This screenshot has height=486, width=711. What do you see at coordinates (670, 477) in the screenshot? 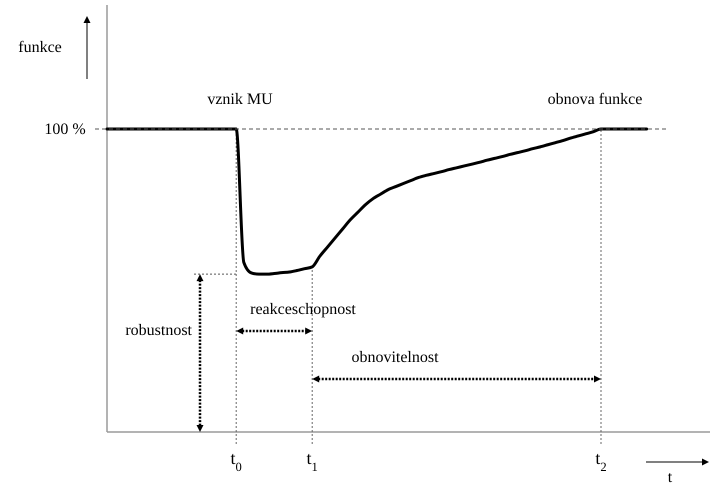
I see `x-axis-title: t` at bounding box center [670, 477].